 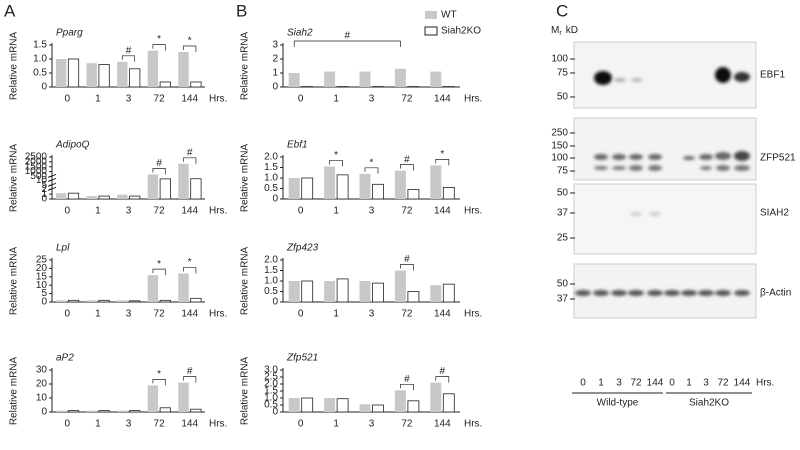 I want to click on y-tick-label: 15, so click(x=42, y=276).